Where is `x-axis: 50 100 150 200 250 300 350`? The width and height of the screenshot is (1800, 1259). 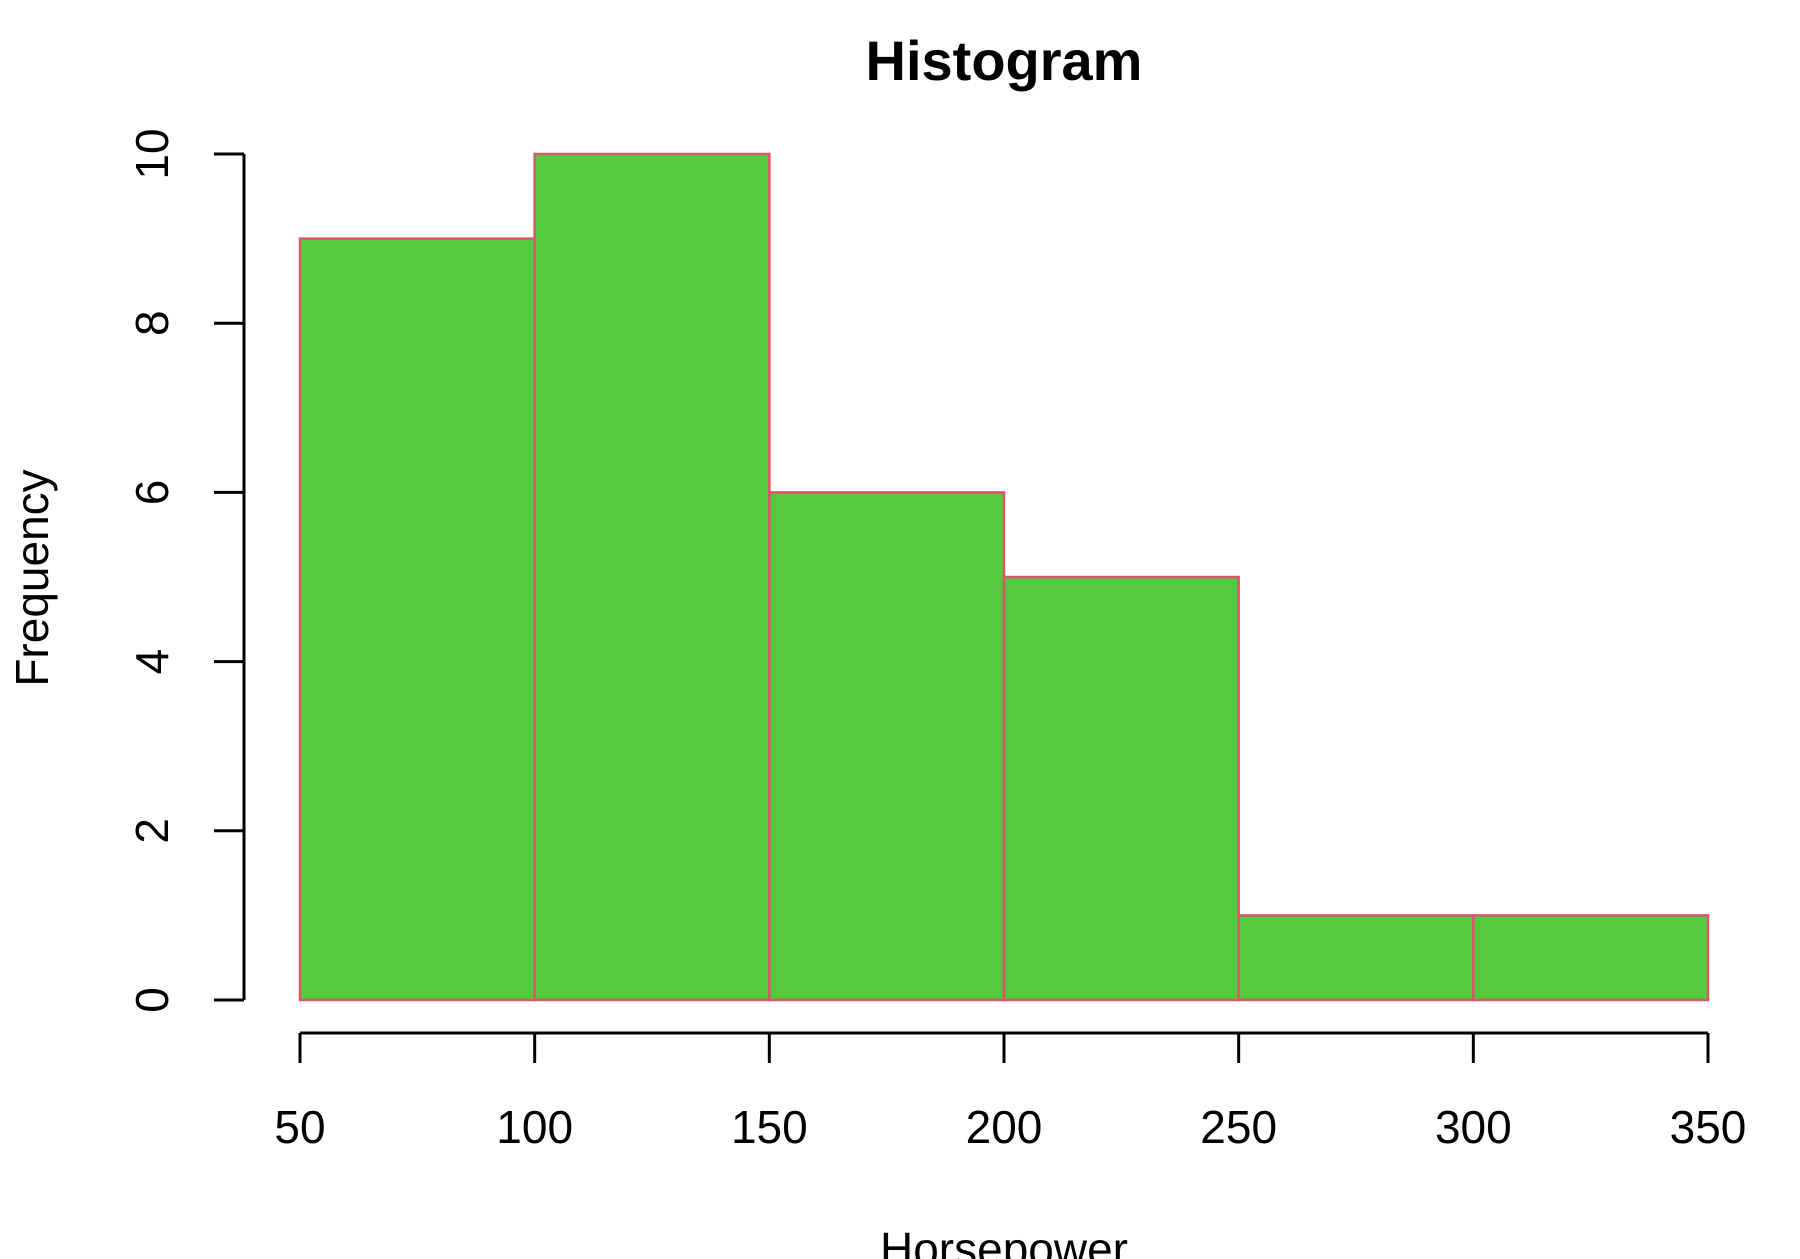 x-axis: 50 100 150 200 250 300 350 is located at coordinates (1010, 1092).